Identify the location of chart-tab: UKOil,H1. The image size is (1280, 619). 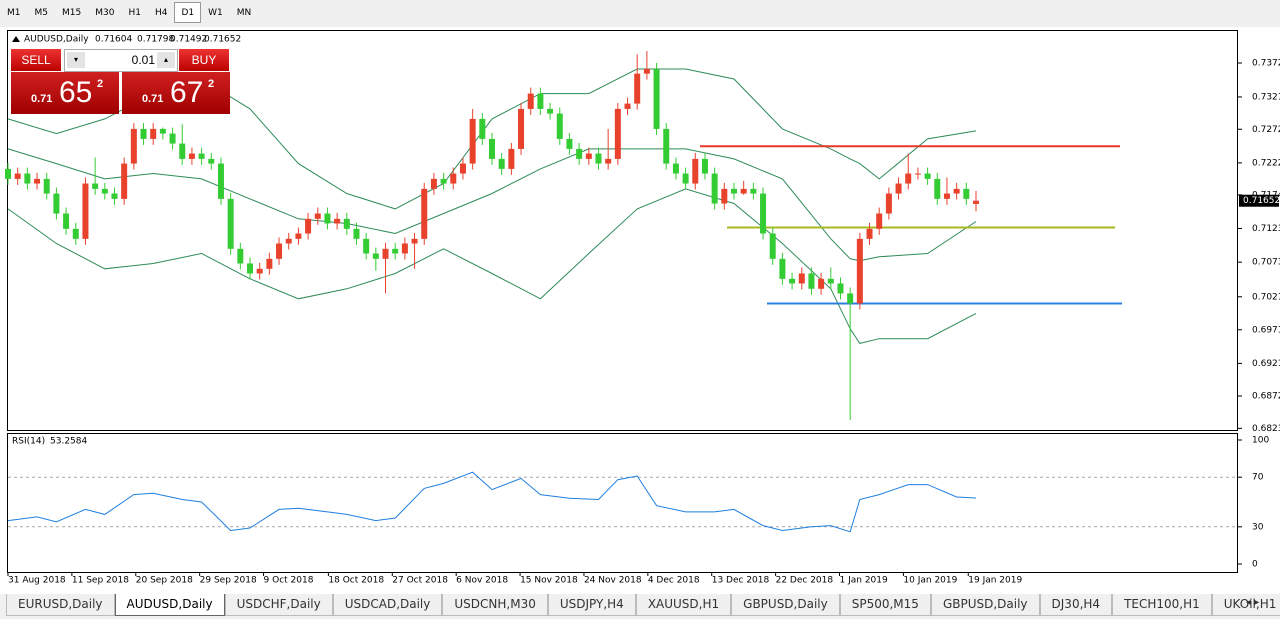
(1245, 605).